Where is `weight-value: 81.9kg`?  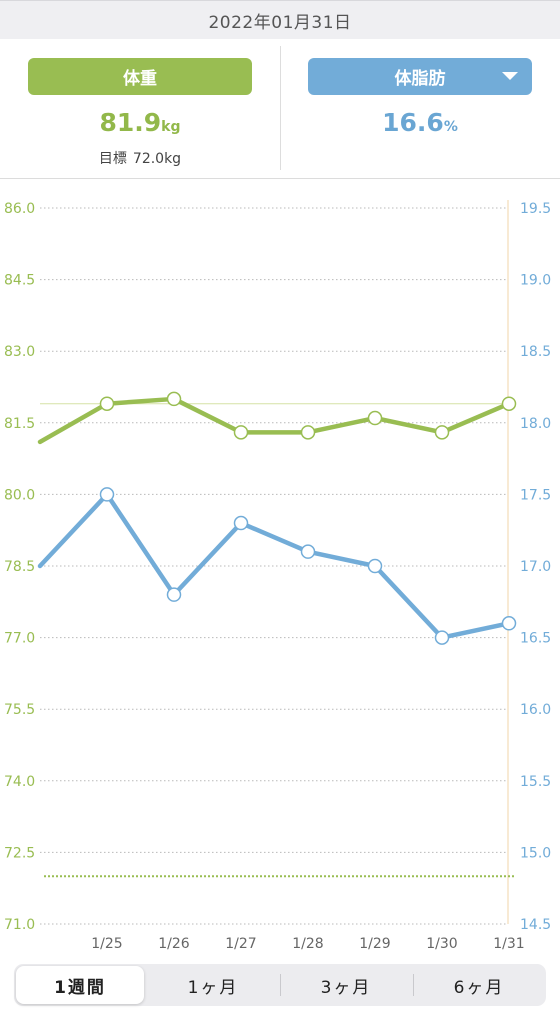 weight-value: 81.9kg is located at coordinates (140, 122).